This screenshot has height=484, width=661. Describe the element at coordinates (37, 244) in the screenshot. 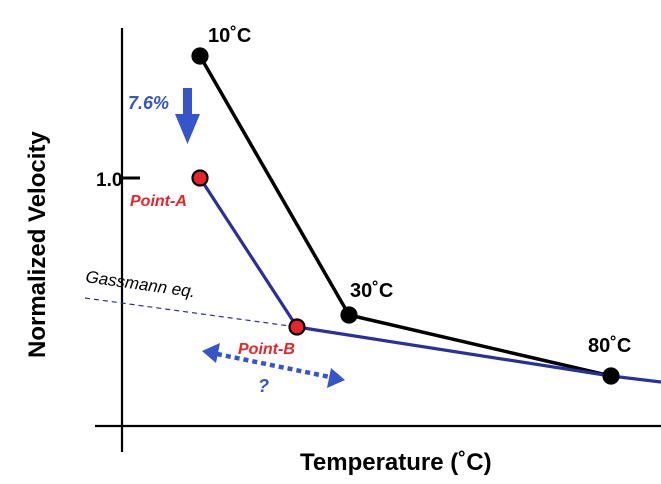

I see `y-axis-label: Normalized Velocity` at that location.